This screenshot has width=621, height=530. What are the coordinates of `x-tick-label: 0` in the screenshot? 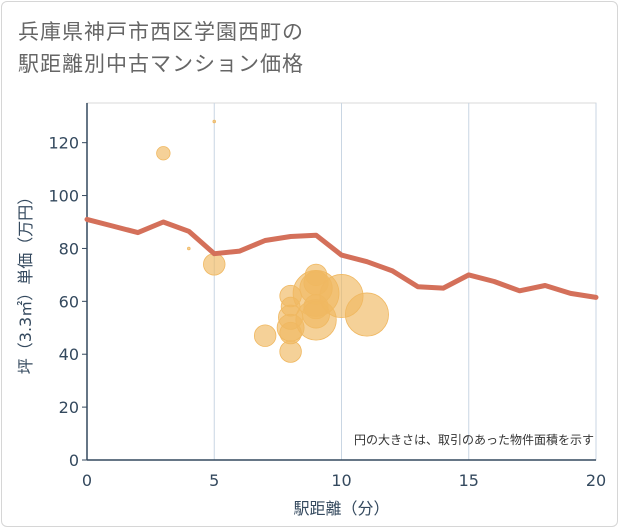 It's located at (87, 480).